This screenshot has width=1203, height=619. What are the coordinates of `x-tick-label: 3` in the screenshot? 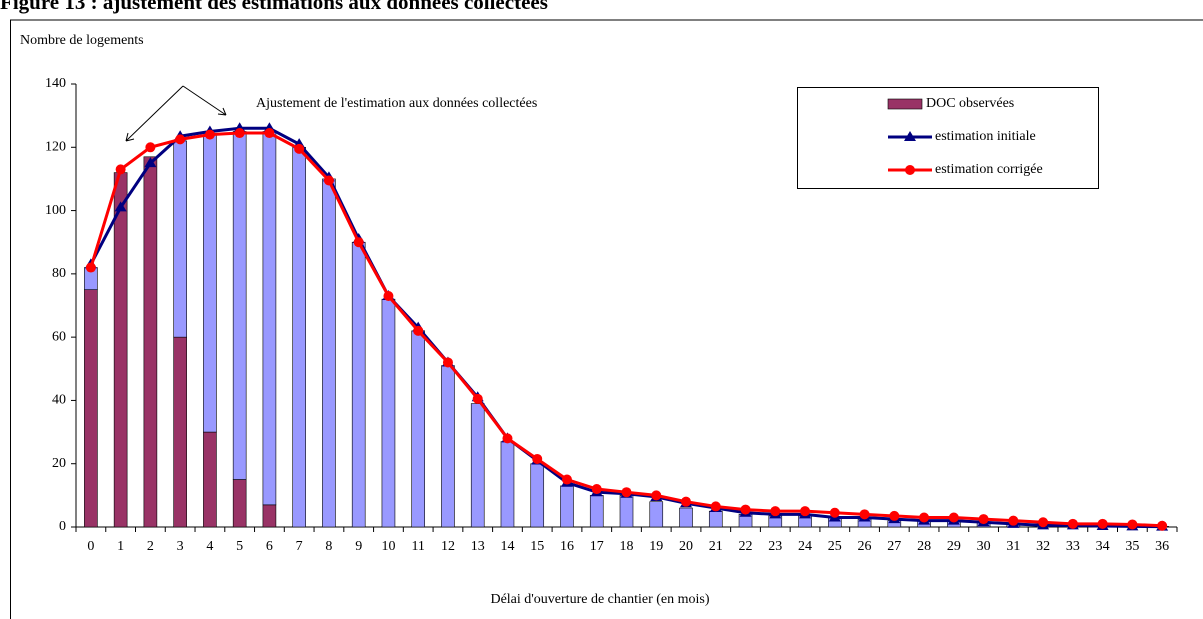 It's located at (180, 546).